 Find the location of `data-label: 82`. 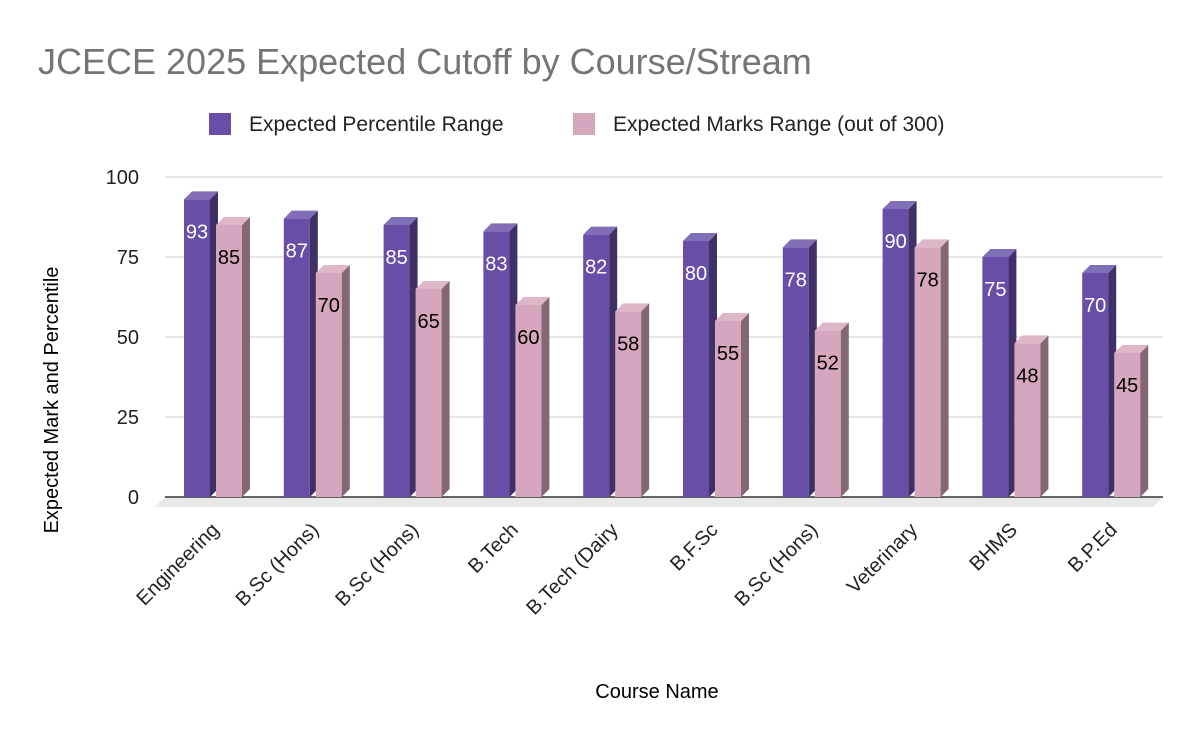

data-label: 82 is located at coordinates (596, 268).